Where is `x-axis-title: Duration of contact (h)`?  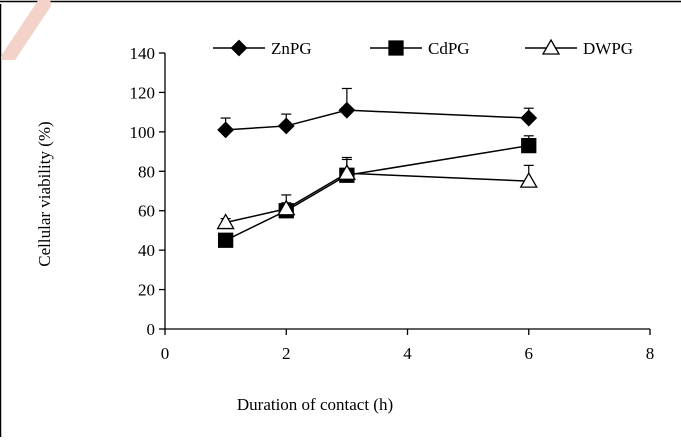
x-axis-title: Duration of contact (h) is located at coordinates (315, 404).